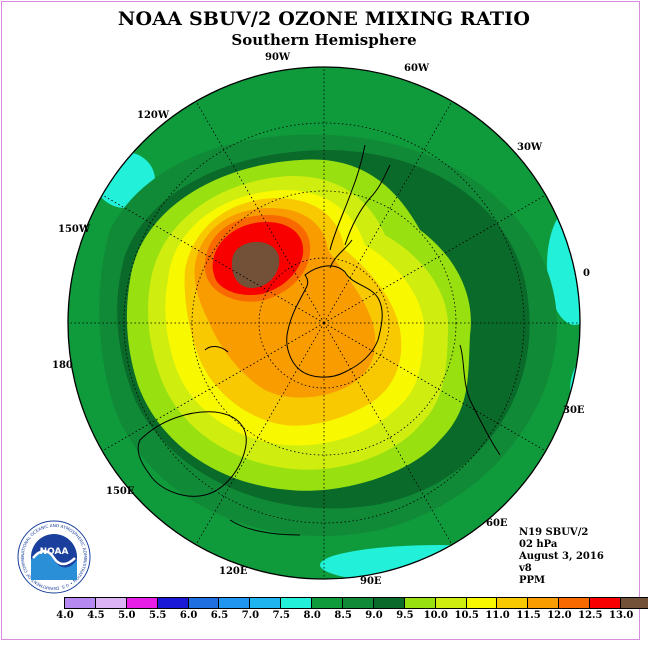 The width and height of the screenshot is (648, 648). What do you see at coordinates (265, 527) in the screenshot?
I see `indonesia-coast` at bounding box center [265, 527].